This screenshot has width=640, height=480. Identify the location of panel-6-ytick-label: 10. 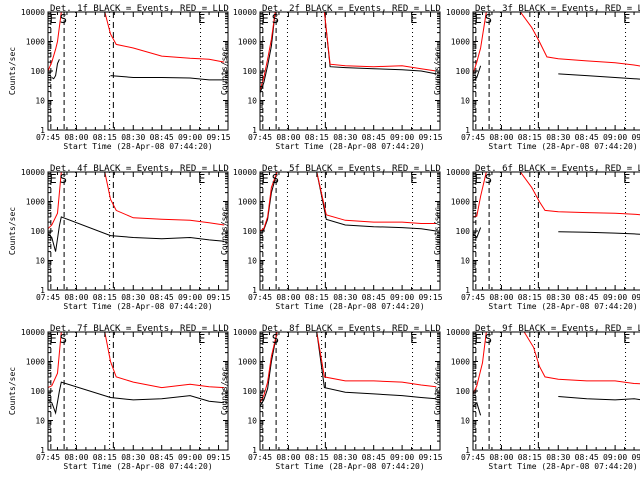
(465, 261).